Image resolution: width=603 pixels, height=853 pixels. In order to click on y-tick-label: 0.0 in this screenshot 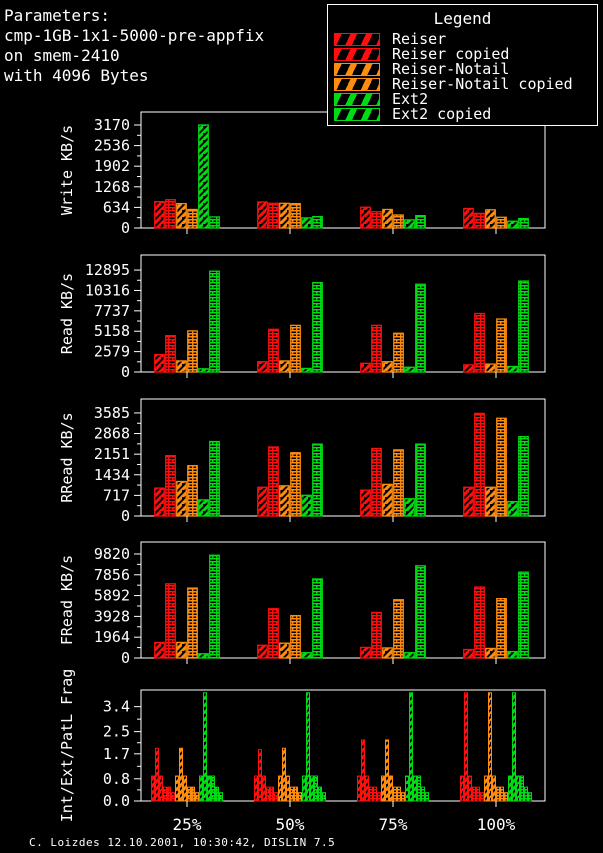, I will do `click(116, 801)`.